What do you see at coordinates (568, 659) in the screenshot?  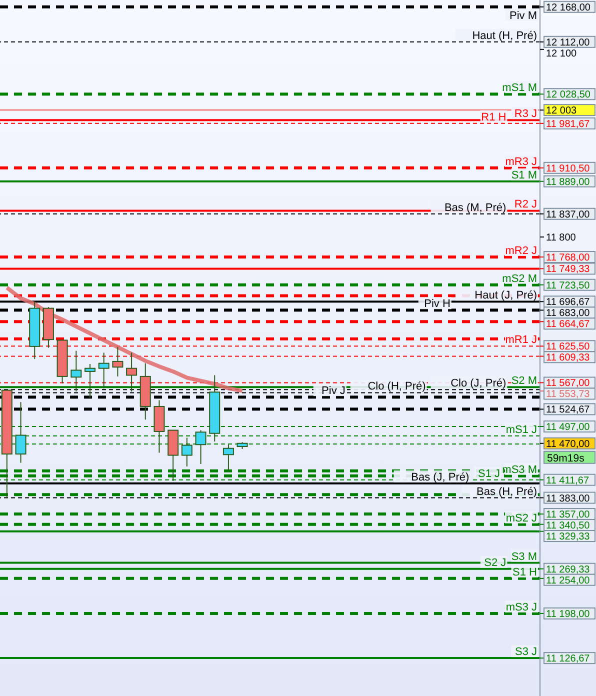 I see `y-tick-label: 11 126,67` at bounding box center [568, 659].